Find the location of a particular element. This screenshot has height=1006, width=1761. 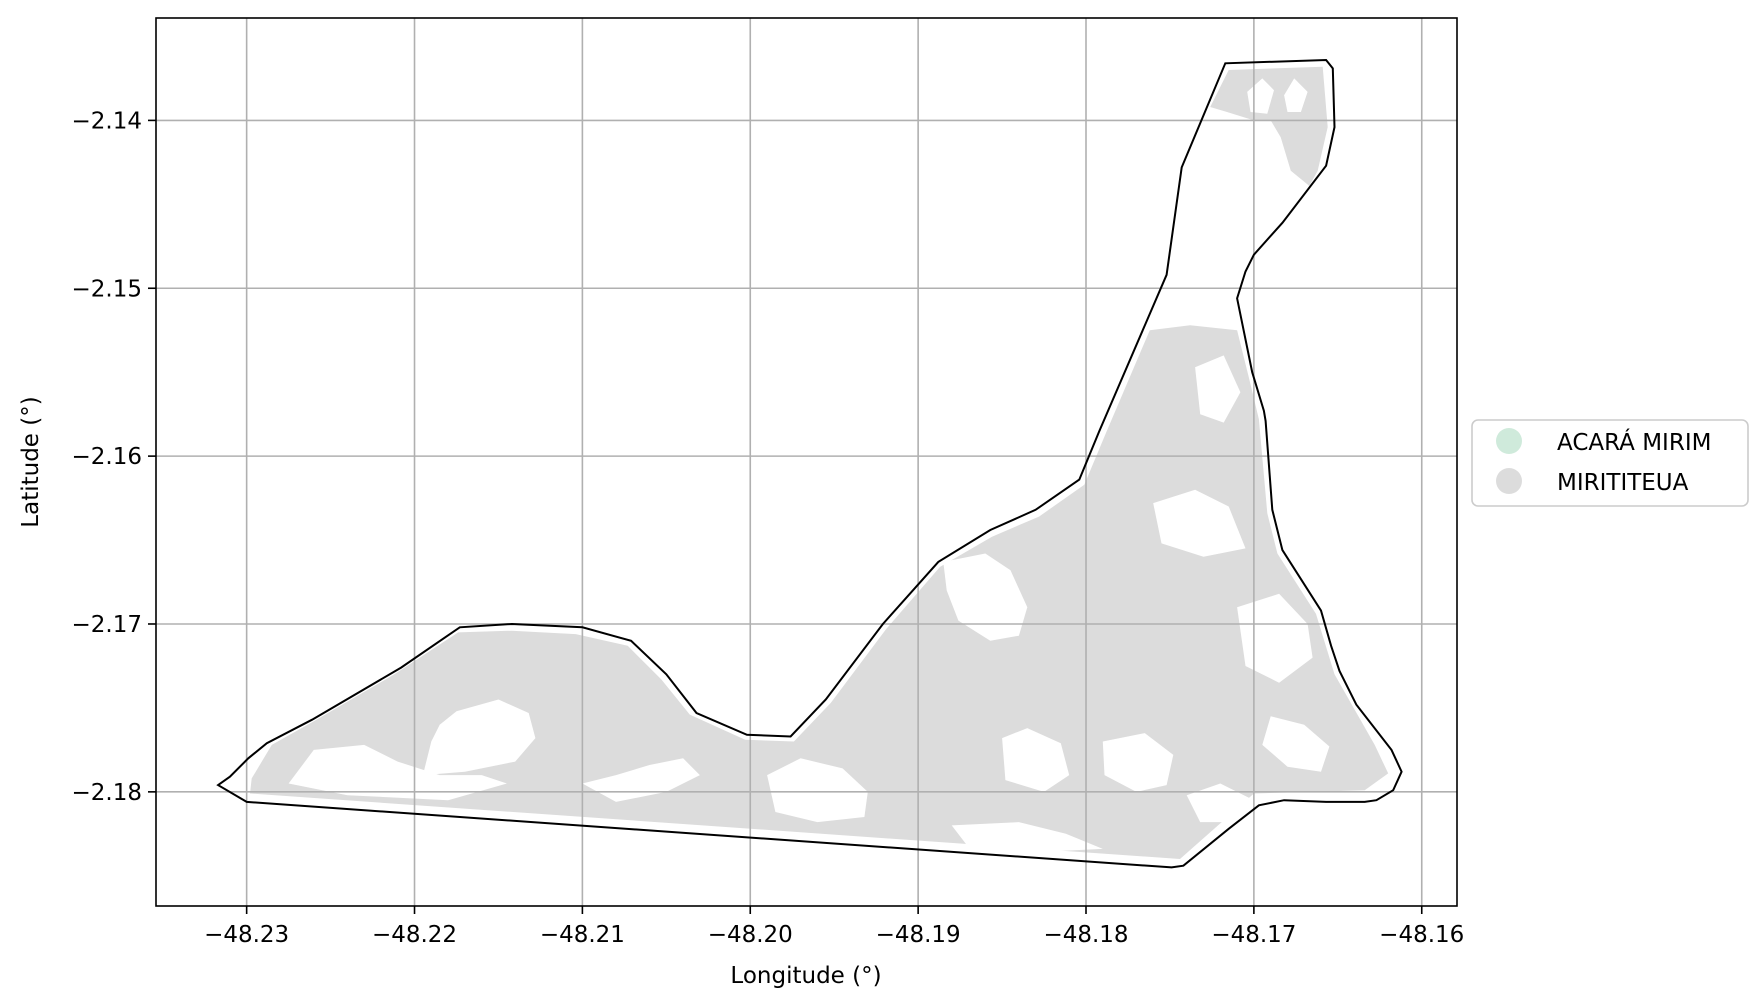

y-axis-label: Latitude (°) is located at coordinates (31, 461).